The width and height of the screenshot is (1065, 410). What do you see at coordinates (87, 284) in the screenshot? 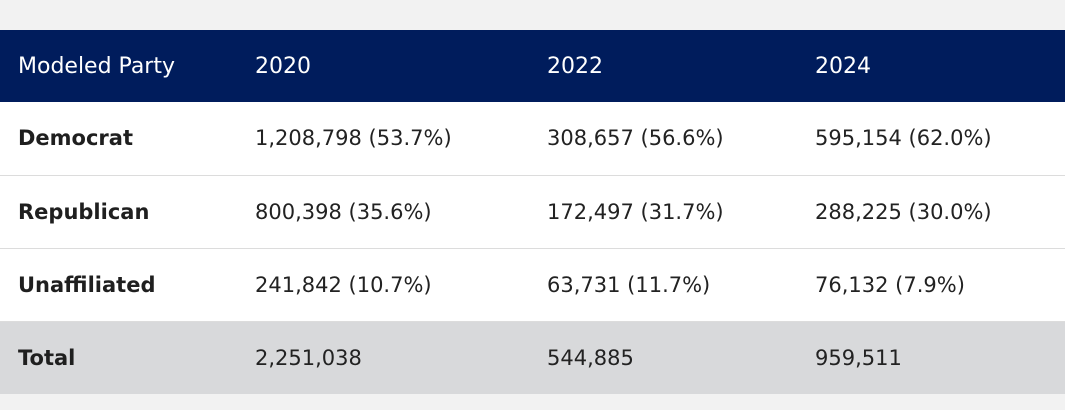
I see `party-label: Unaffiliated` at bounding box center [87, 284].